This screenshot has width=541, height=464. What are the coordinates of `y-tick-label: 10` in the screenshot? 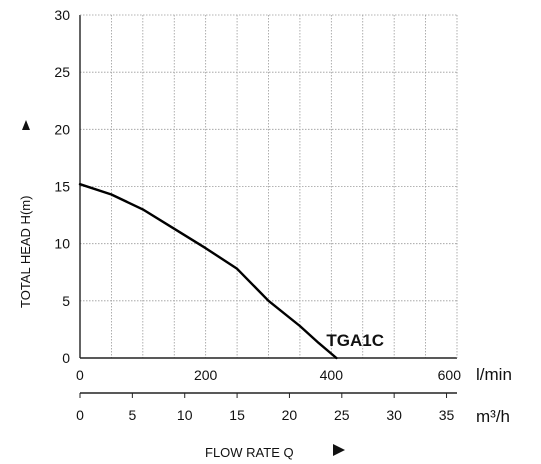 It's located at (62, 244).